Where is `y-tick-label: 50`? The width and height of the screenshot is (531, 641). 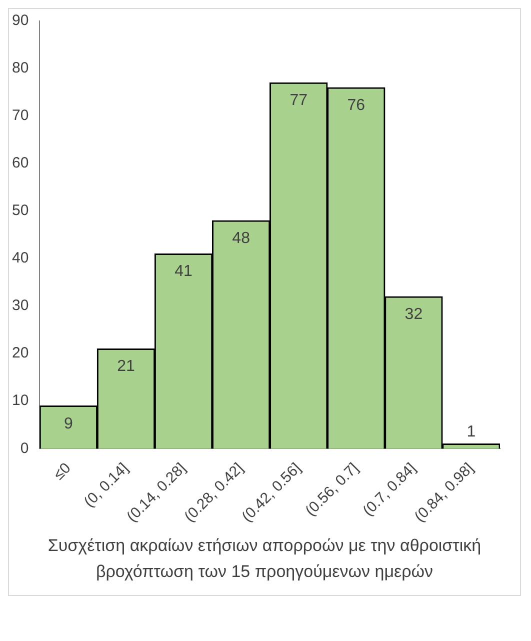
y-tick-label: 50 is located at coordinates (20, 211).